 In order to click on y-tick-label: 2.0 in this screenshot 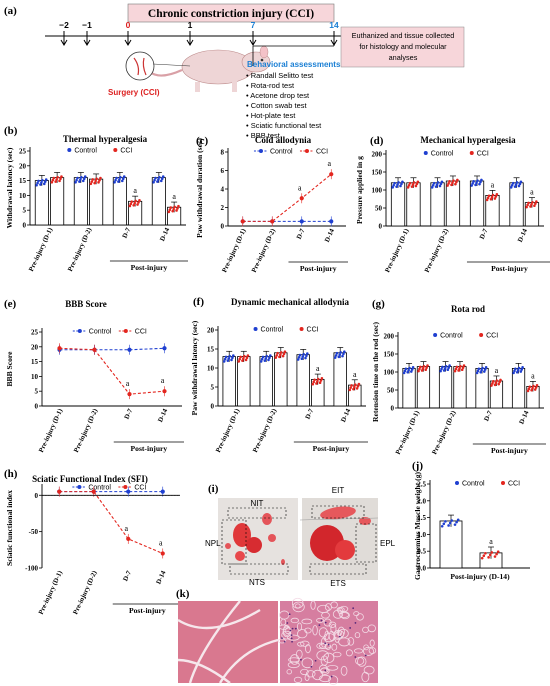, I will do `click(421, 501)`.